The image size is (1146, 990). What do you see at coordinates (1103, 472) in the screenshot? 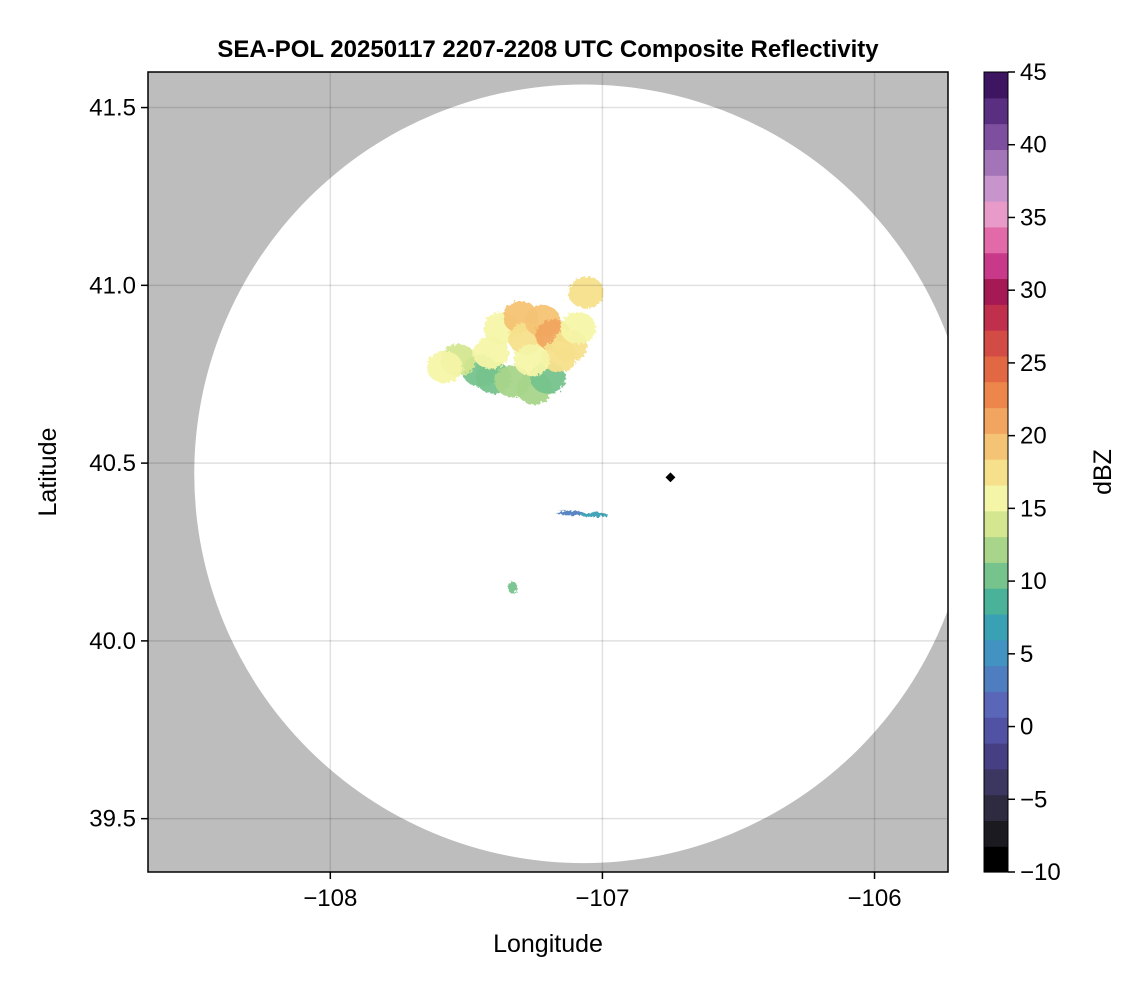
I see `colorbar-label: dBZ` at bounding box center [1103, 472].